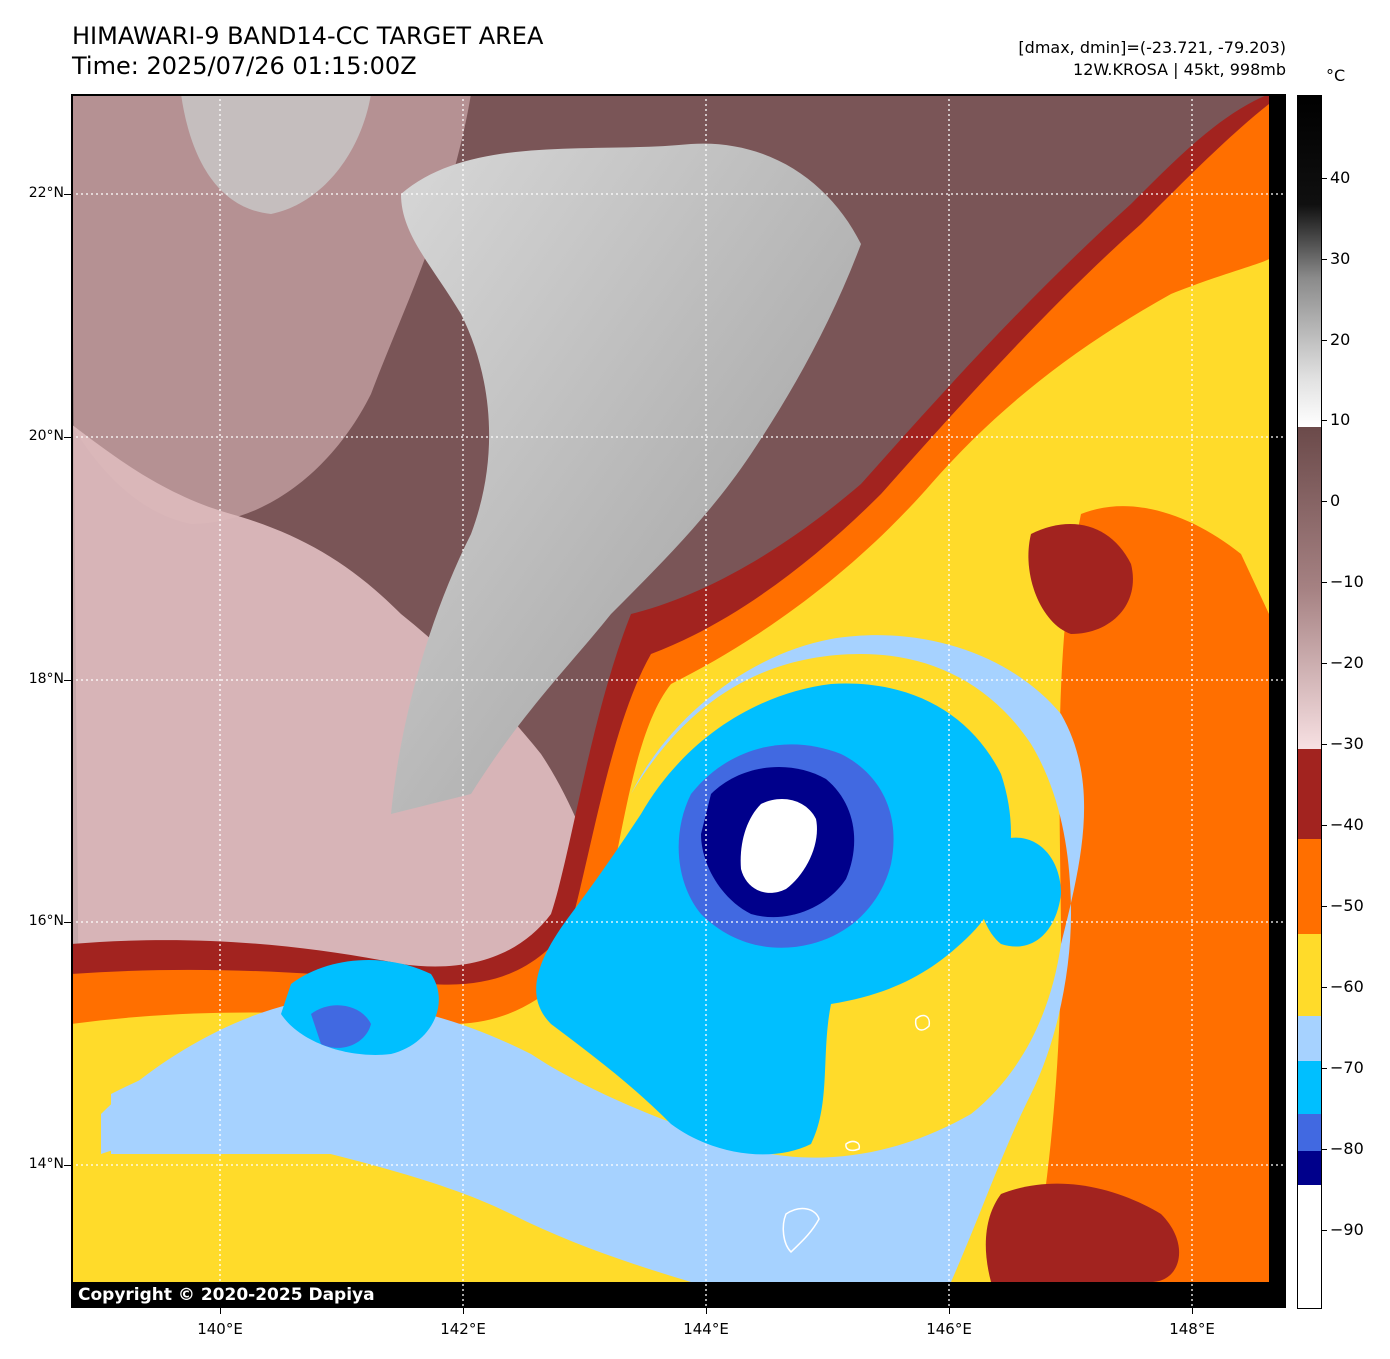  I want to click on colorbar-yellow-segment, so click(1309, 975).